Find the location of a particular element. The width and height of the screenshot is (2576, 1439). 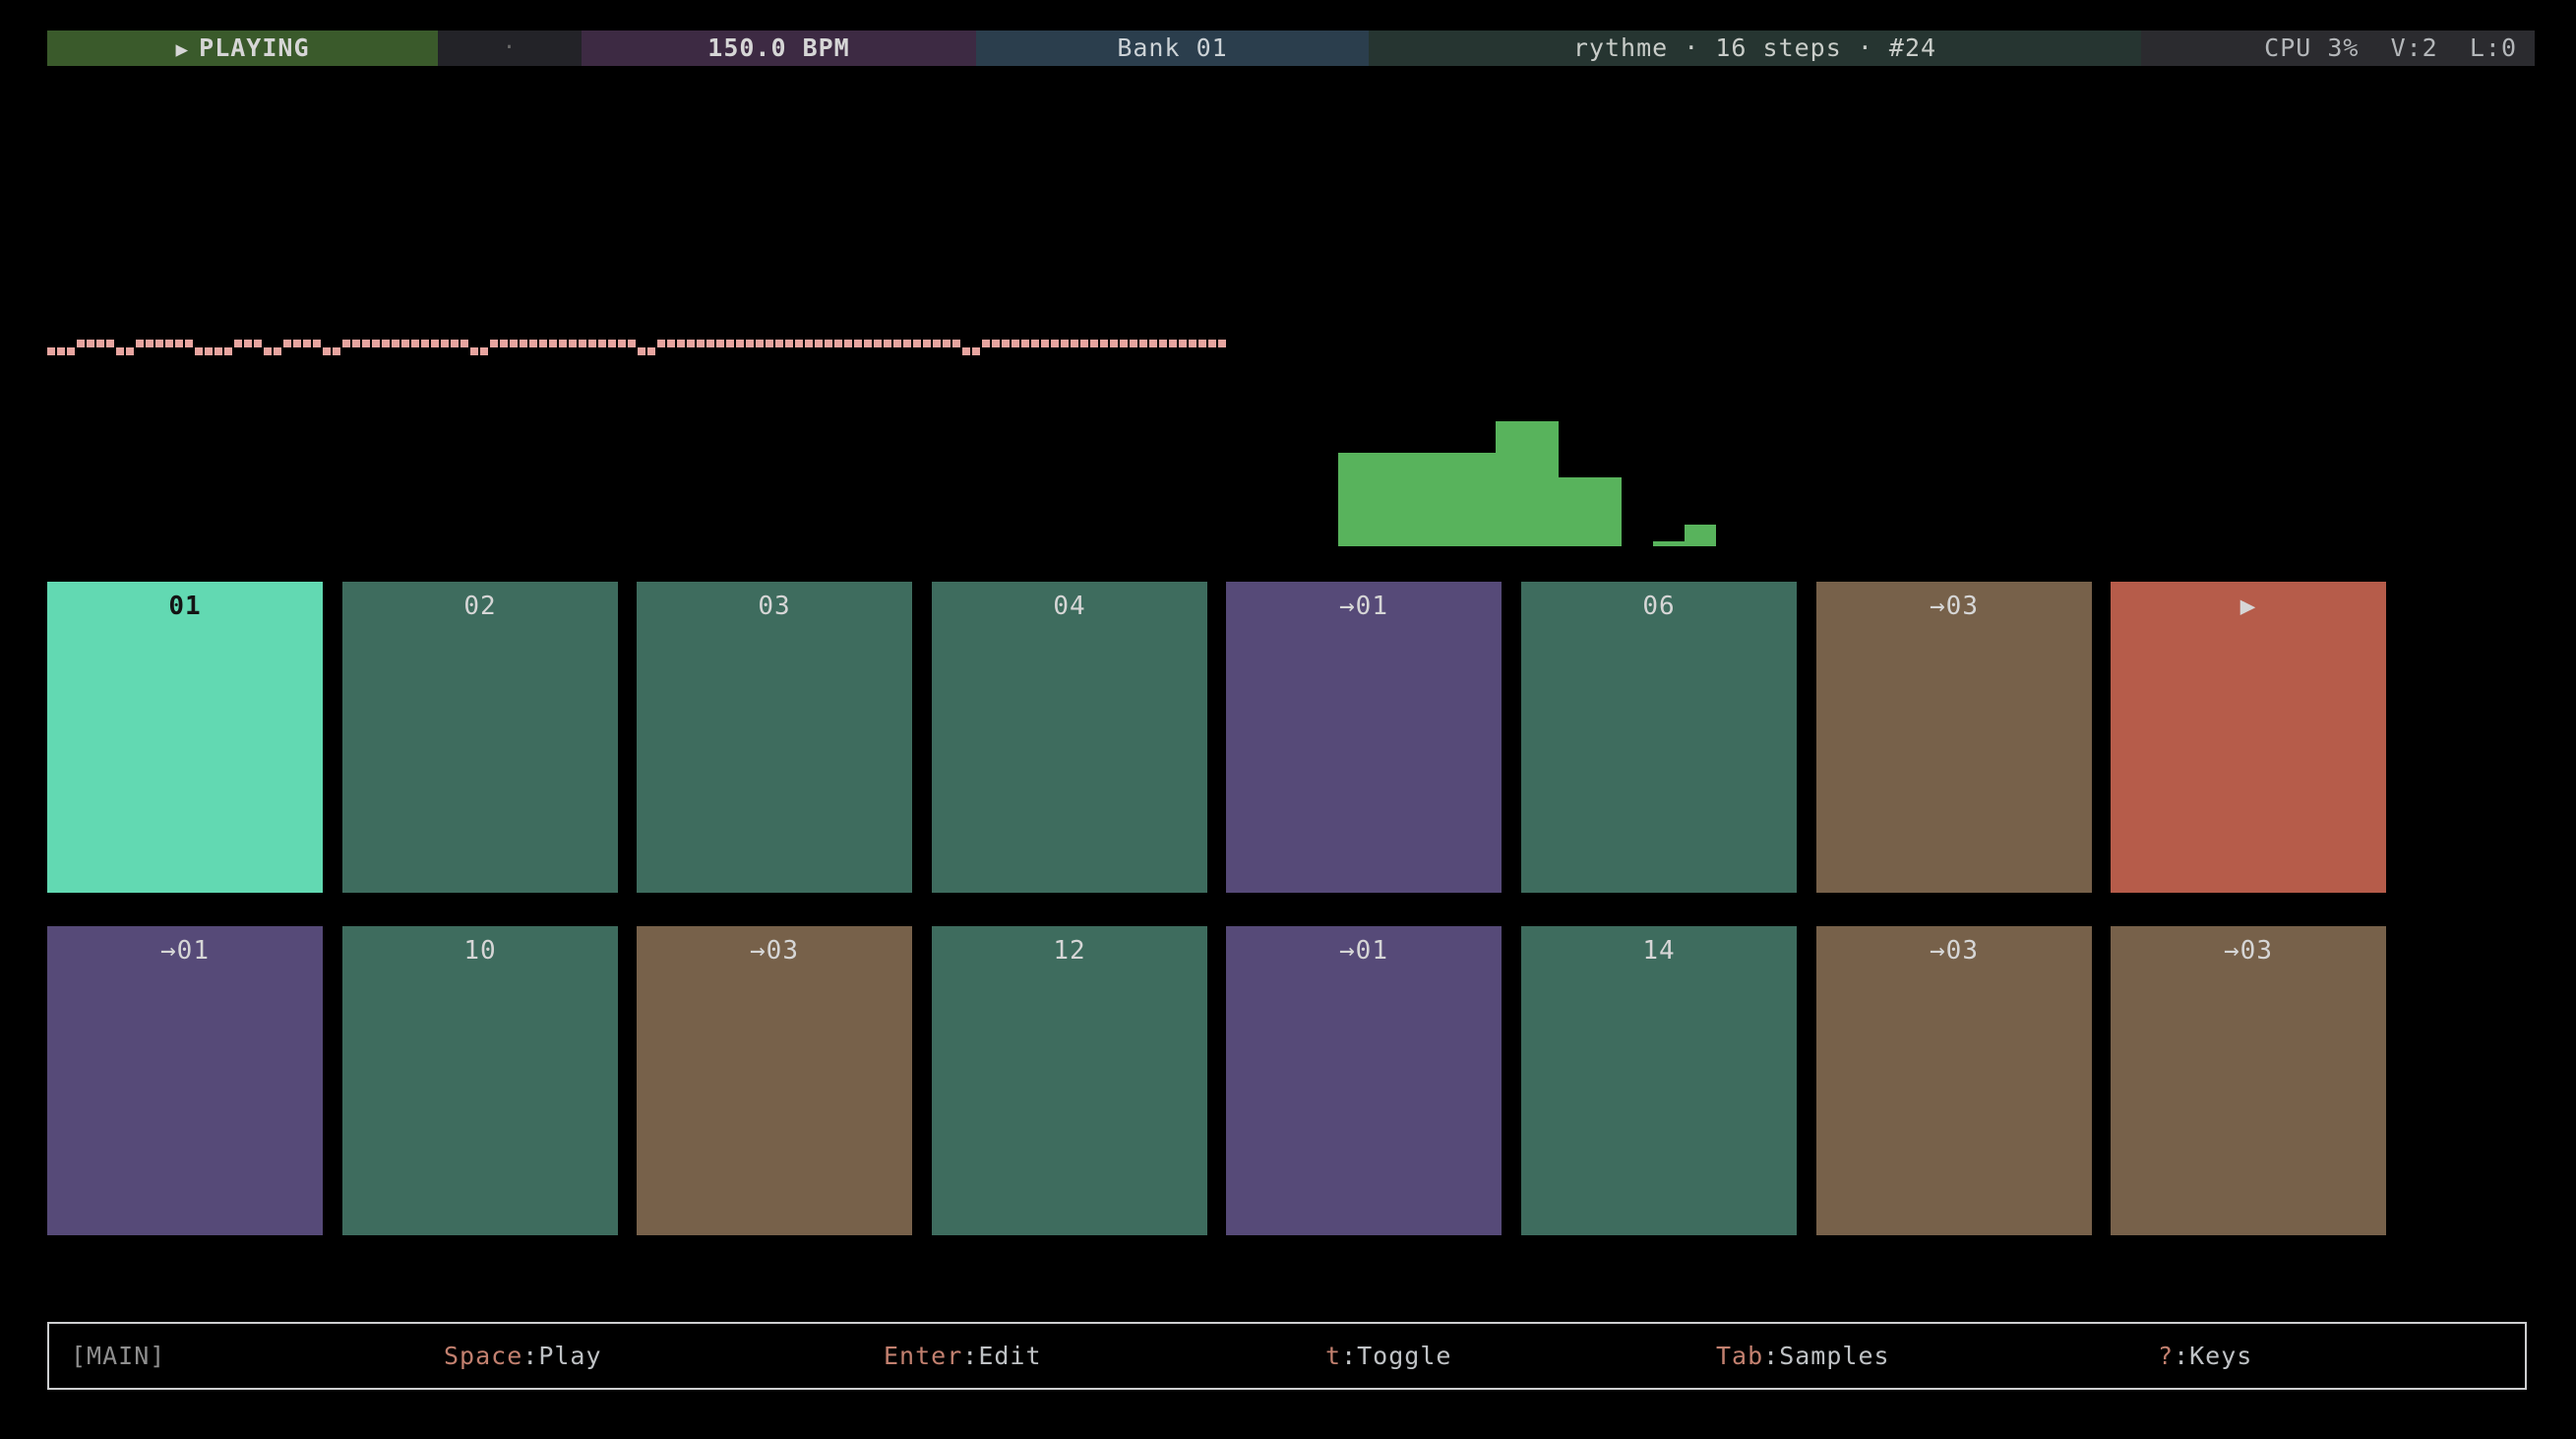

hint-action: :Edit is located at coordinates (1002, 1356).